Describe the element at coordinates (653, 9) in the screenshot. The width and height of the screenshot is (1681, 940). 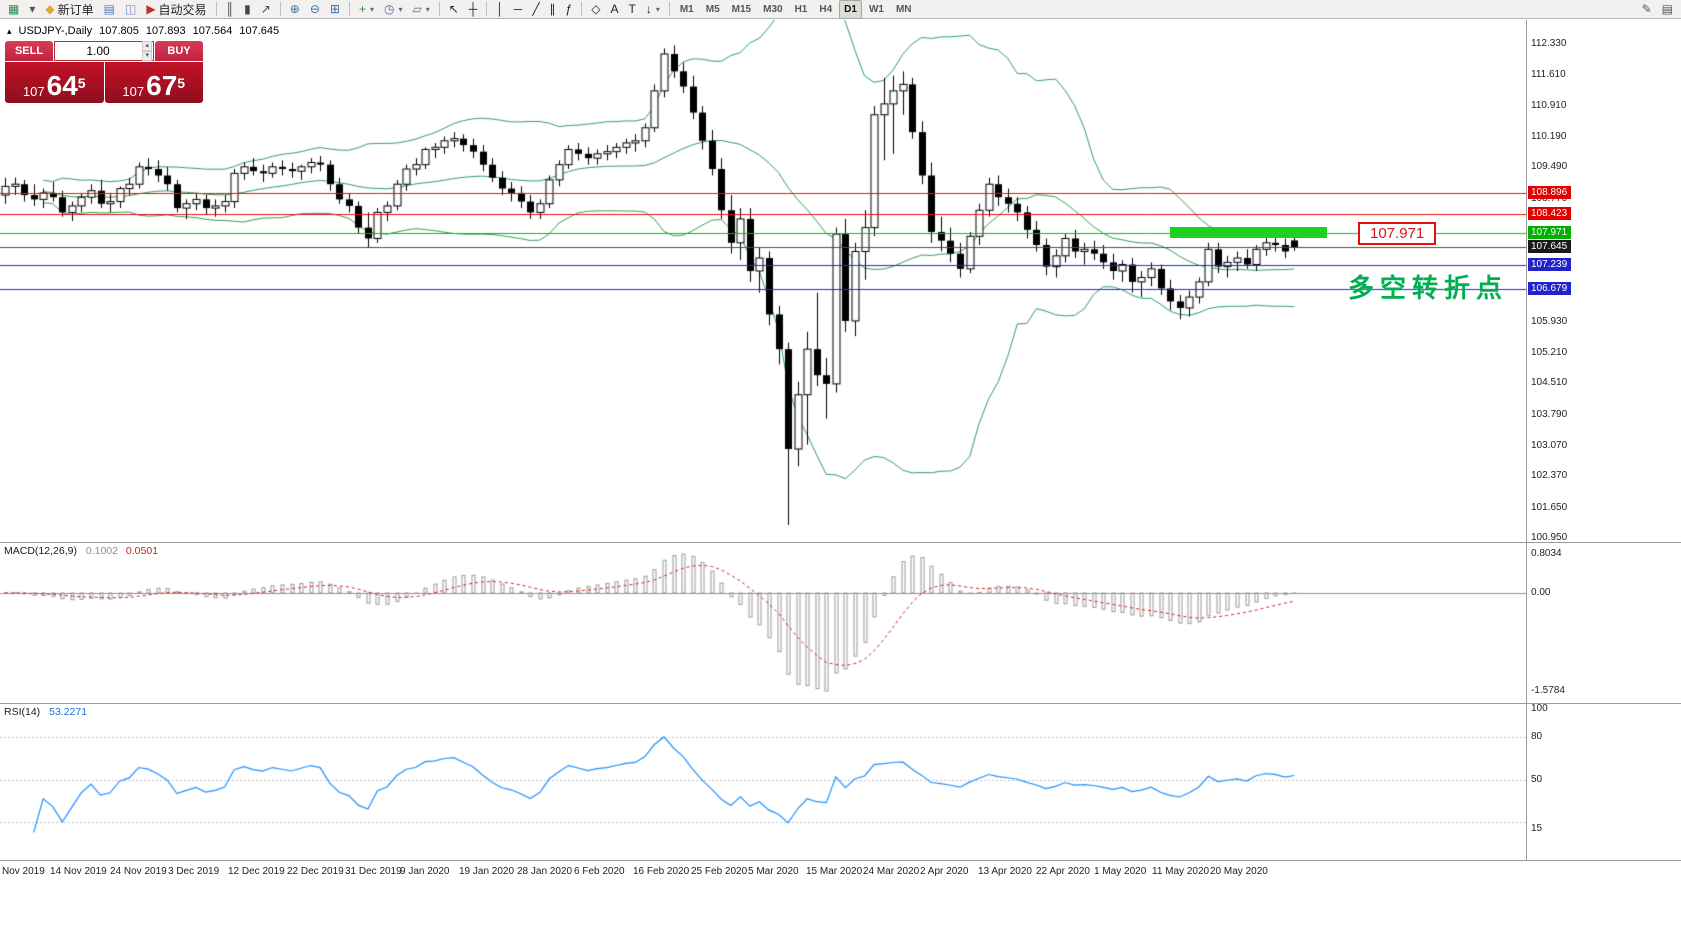
I see `arrows-icon: ↓ ▾` at that location.